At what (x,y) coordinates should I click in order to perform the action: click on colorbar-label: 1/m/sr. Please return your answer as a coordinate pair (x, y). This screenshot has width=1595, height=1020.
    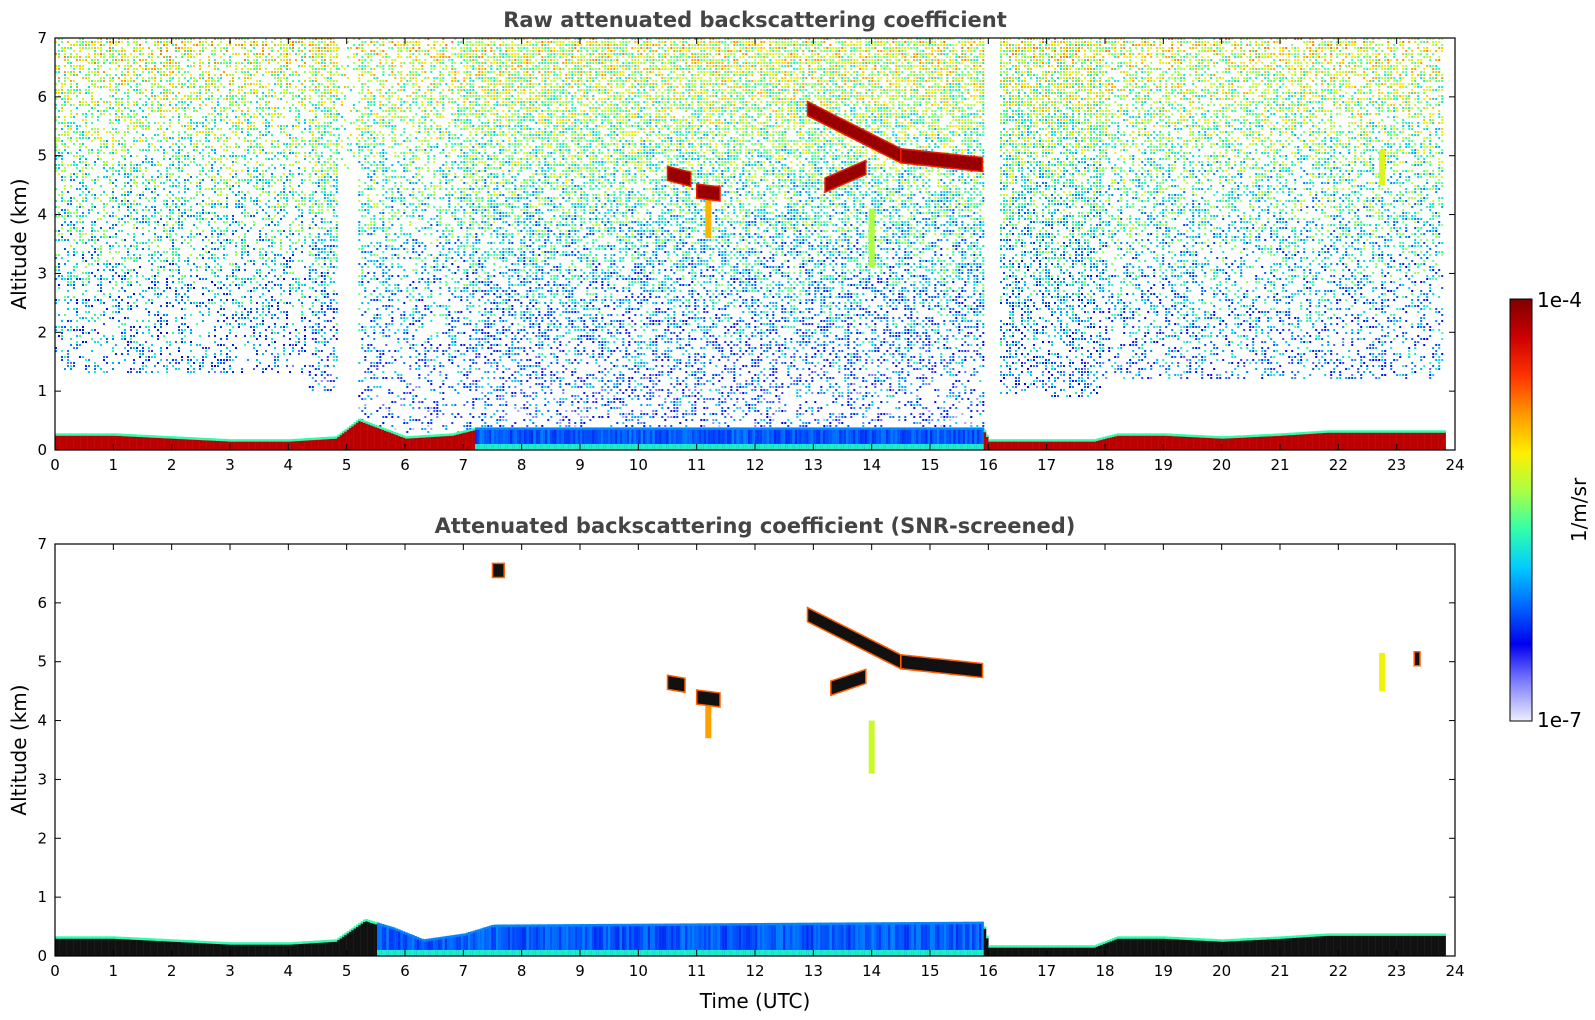
    Looking at the image, I should click on (1579, 509).